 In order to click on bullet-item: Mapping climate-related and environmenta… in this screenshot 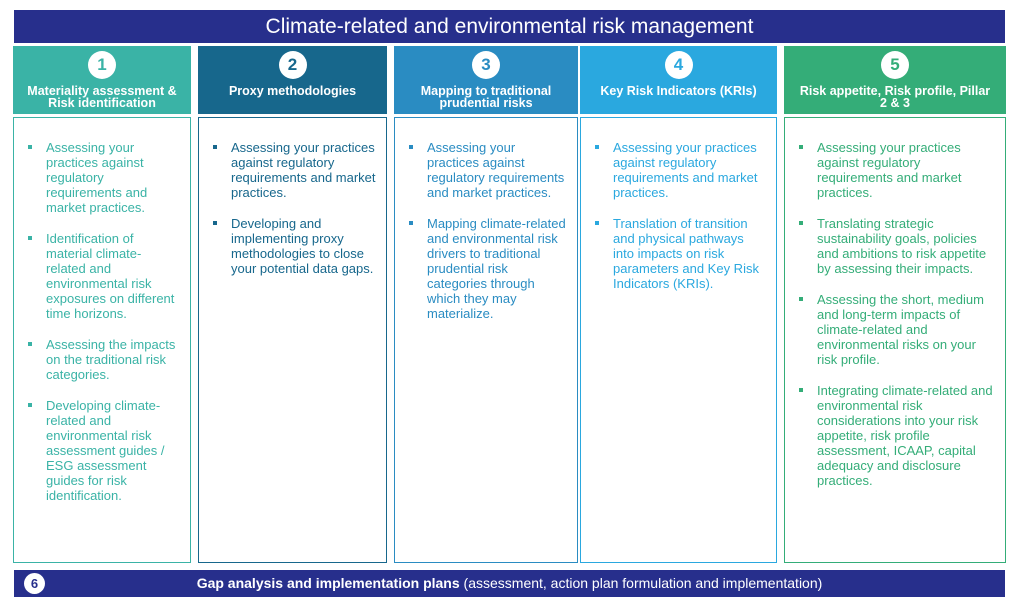, I will do `click(488, 268)`.